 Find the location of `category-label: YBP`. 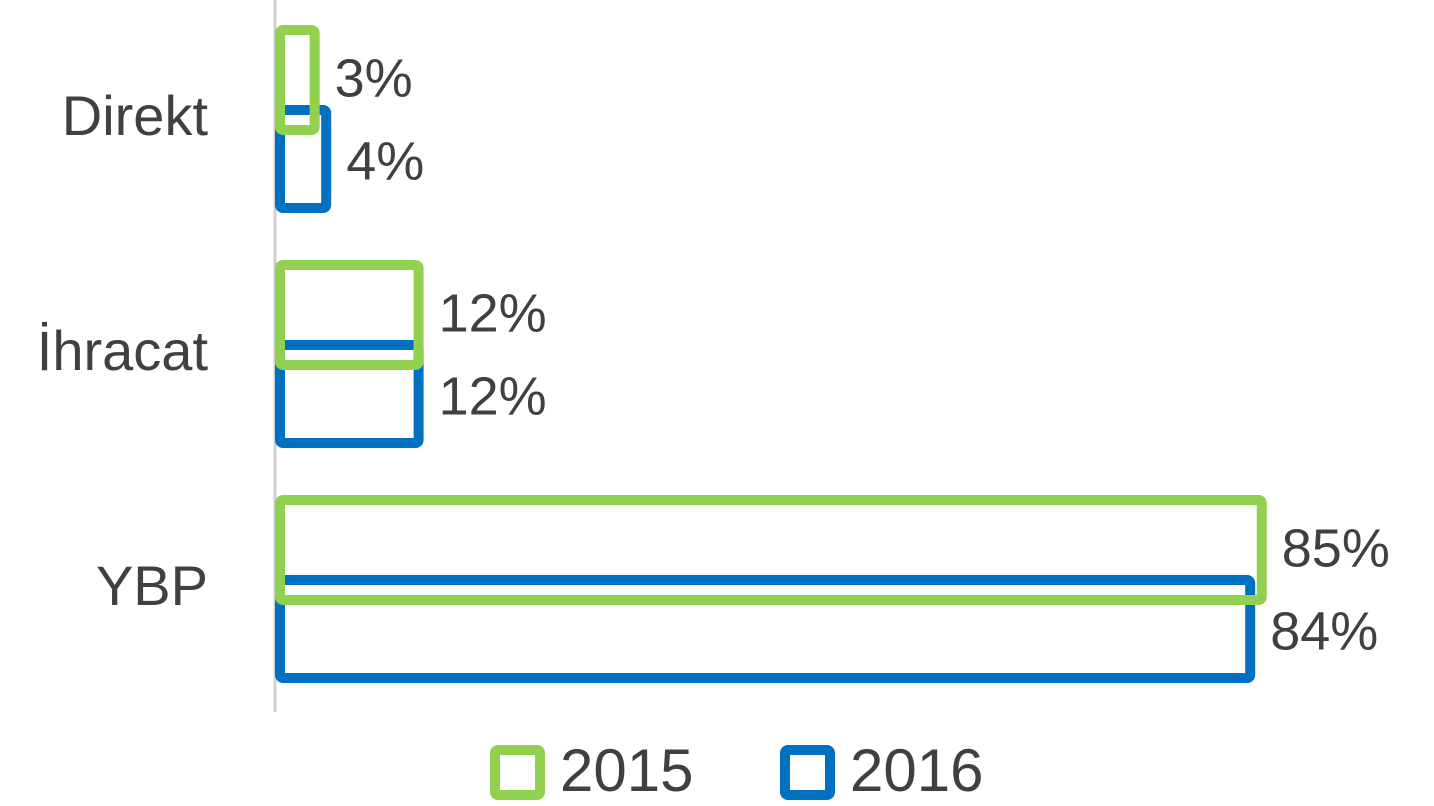

category-label: YBP is located at coordinates (152, 585).